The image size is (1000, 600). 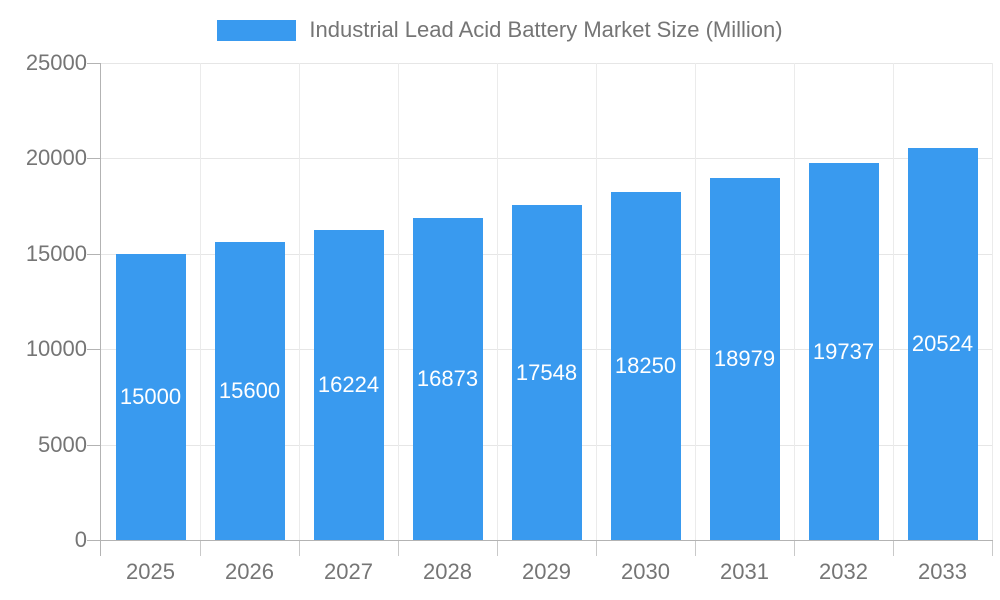 I want to click on bar-value-label: 15600, so click(x=249, y=390).